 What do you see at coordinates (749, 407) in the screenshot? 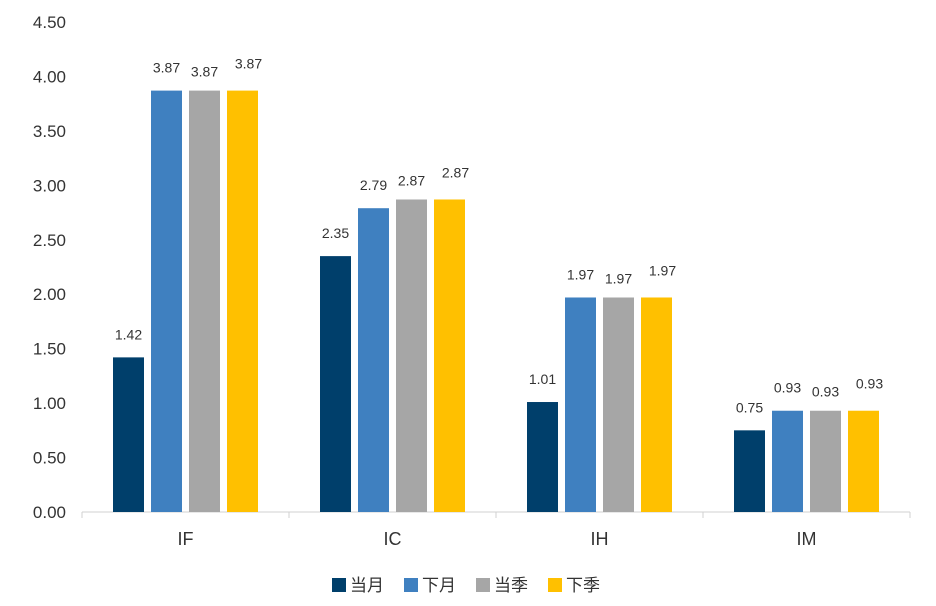
I see `data-label: 0.75` at bounding box center [749, 407].